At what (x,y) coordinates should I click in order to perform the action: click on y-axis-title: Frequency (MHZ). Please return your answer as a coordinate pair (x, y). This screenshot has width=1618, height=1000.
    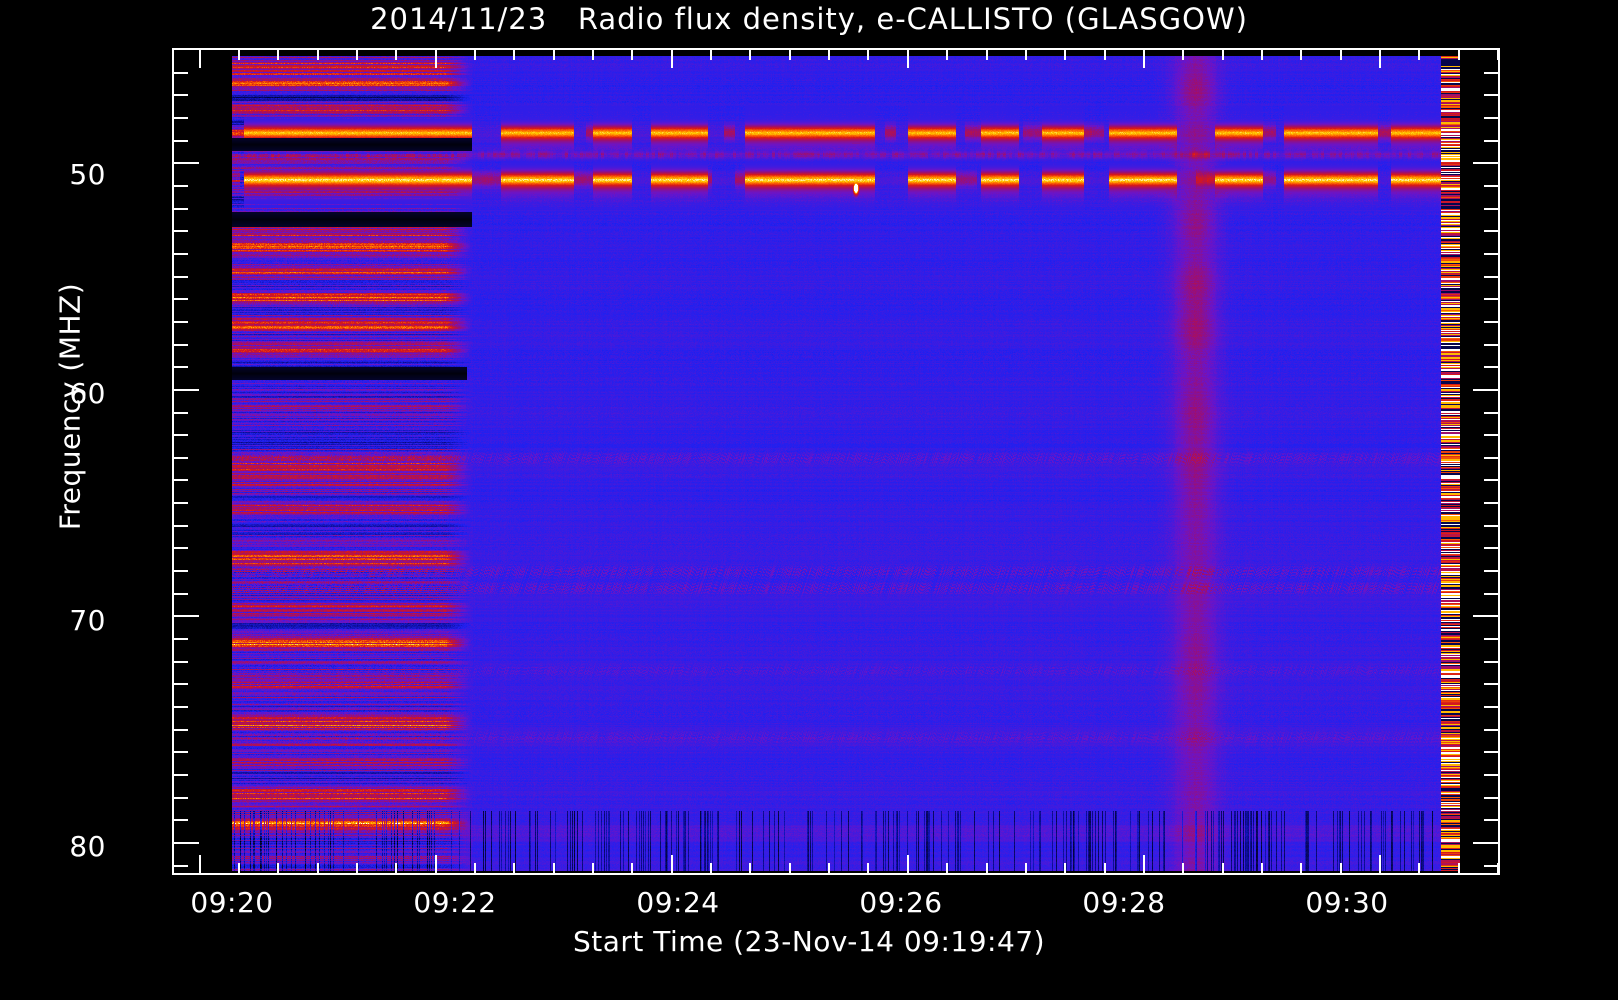
    Looking at the image, I should click on (70, 406).